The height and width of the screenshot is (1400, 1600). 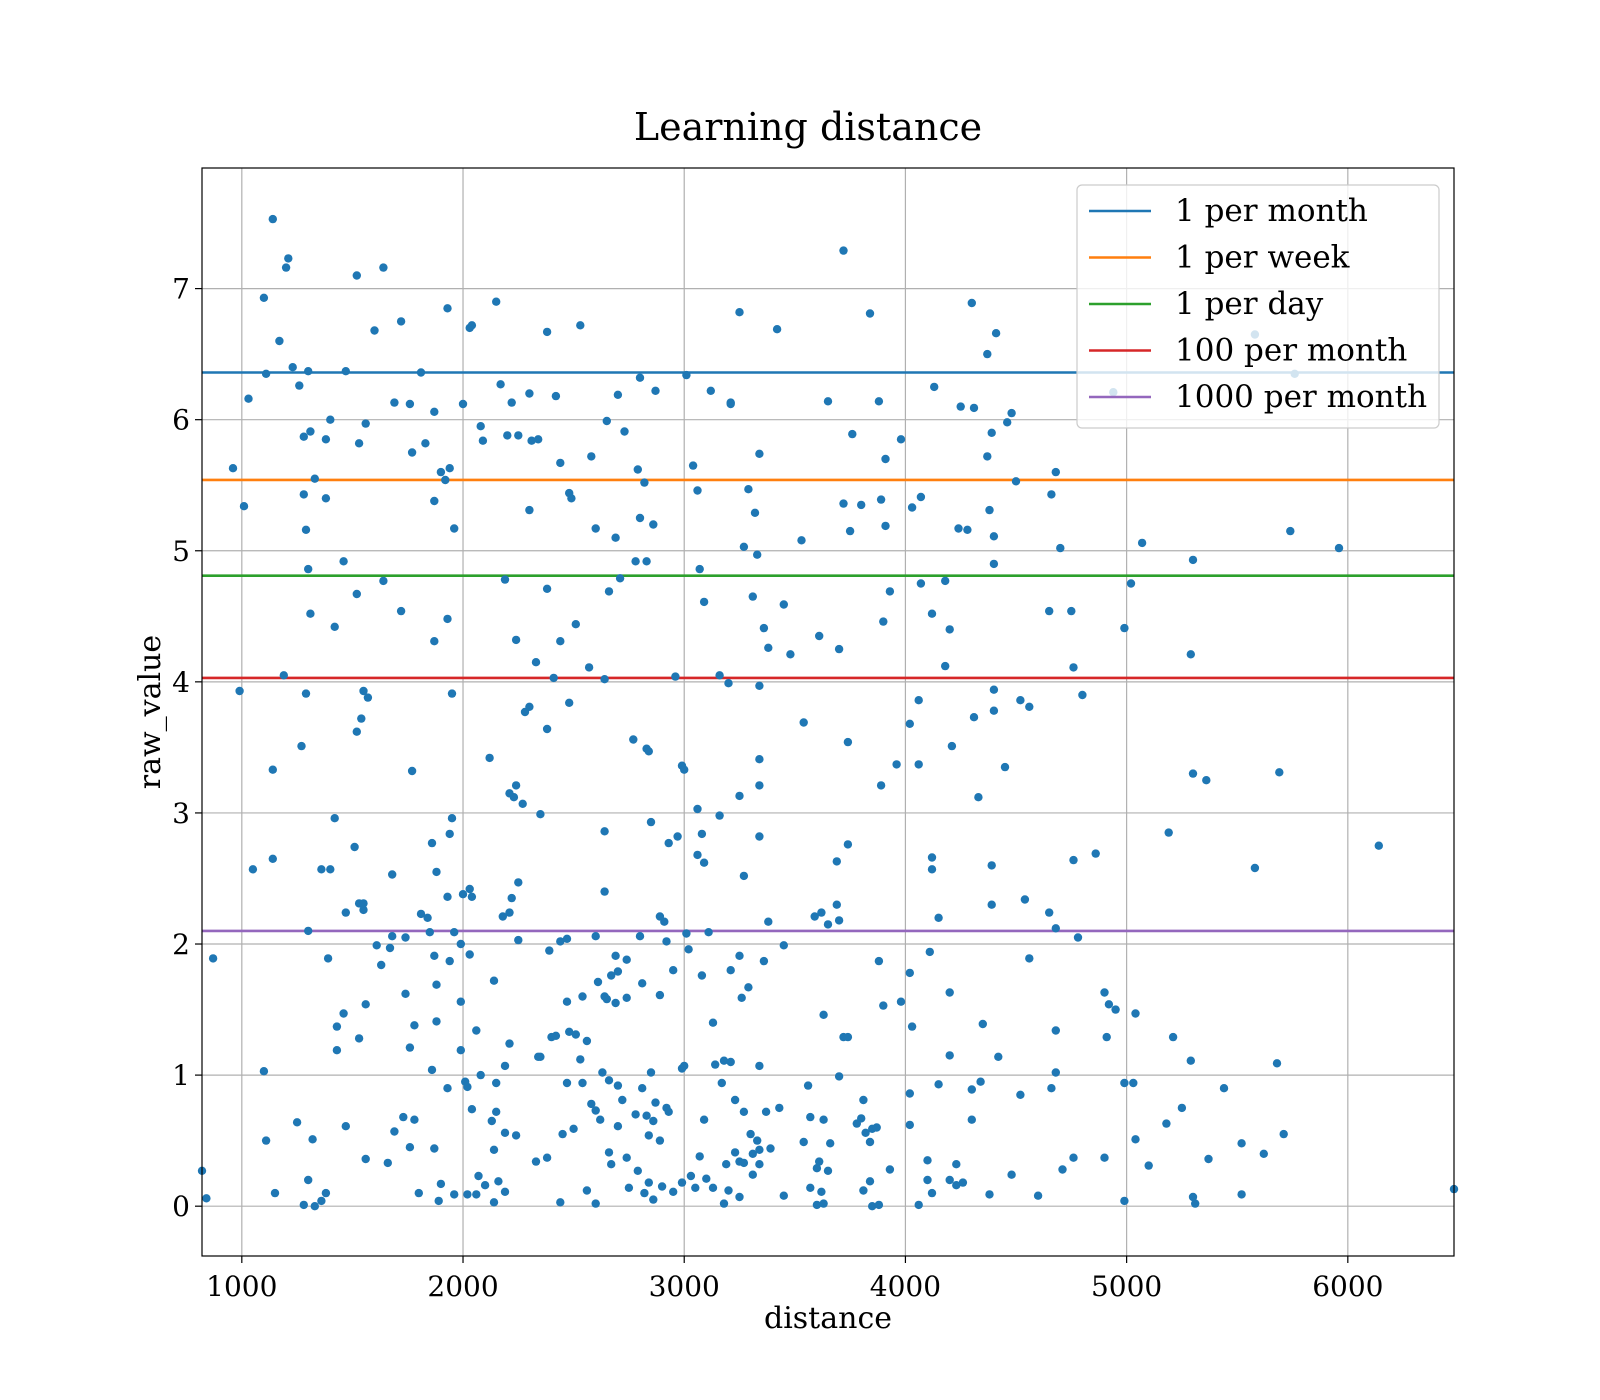 What do you see at coordinates (181, 1075) in the screenshot?
I see `y-tick-label: 1` at bounding box center [181, 1075].